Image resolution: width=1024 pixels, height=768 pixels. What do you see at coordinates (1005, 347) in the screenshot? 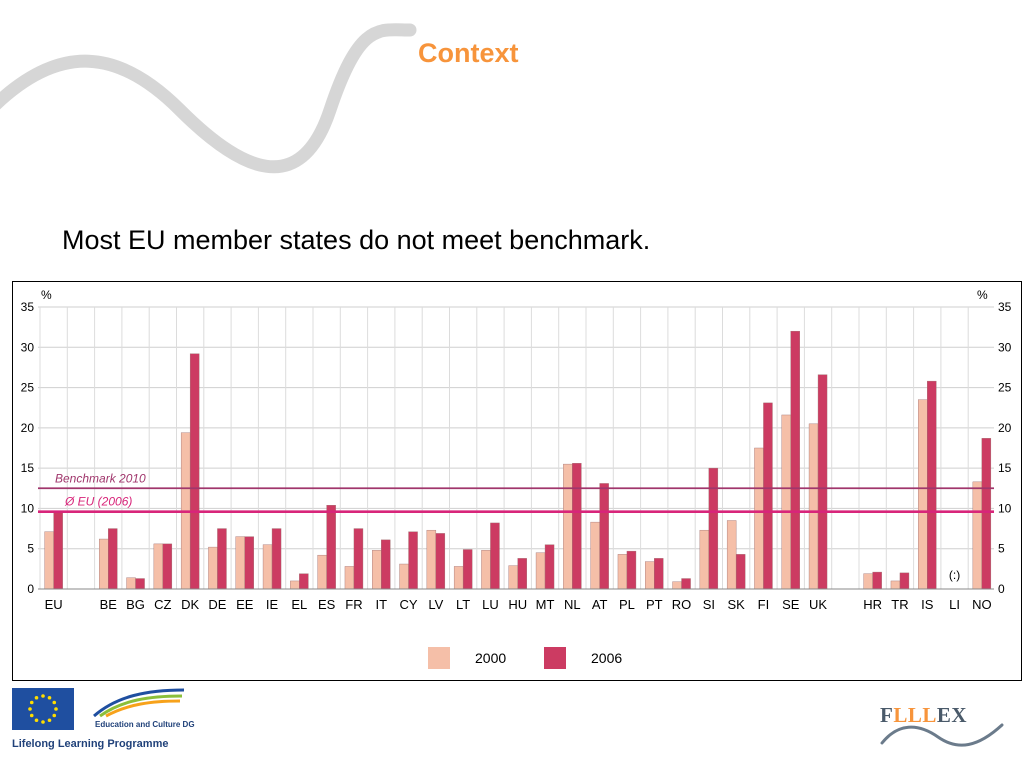
I see `y-tick-right: 30` at bounding box center [1005, 347].